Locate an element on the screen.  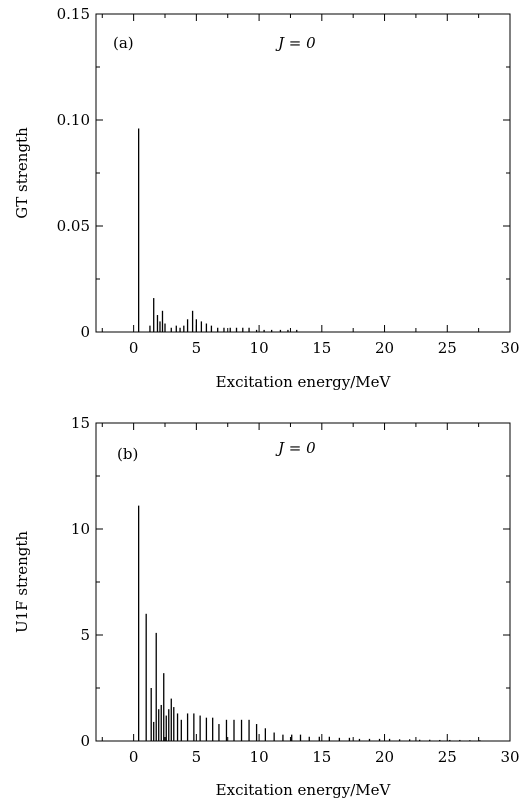
panel-label: (b) is located at coordinates (127, 454).